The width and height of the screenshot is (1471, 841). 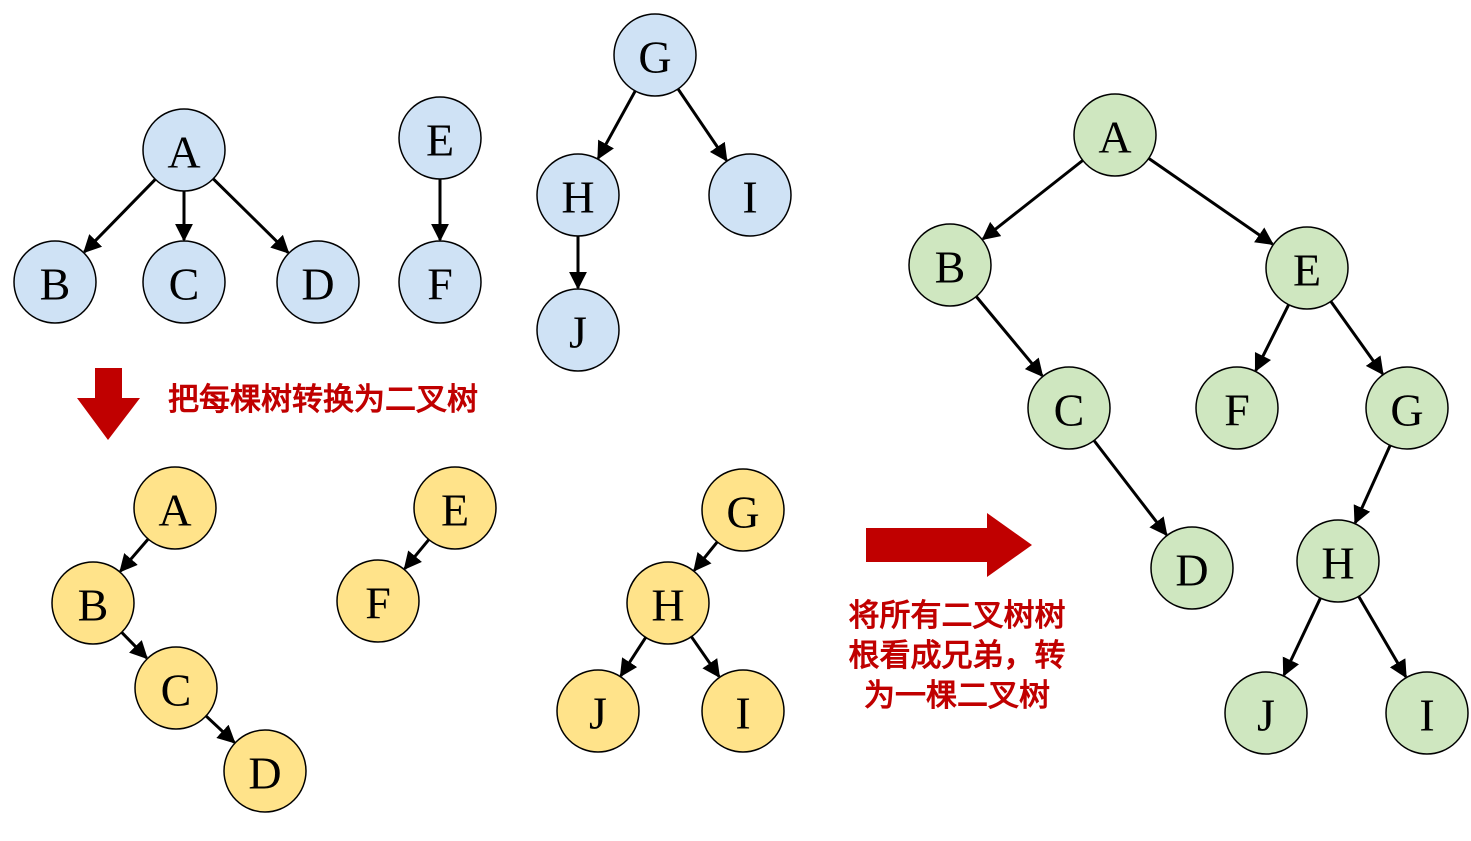 I want to click on merged-edge-e-f, so click(x=1272, y=338).